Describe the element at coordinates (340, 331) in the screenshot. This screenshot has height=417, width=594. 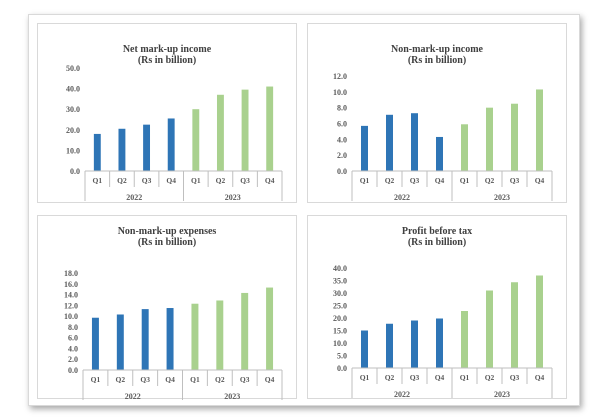
I see `y-tick-label: 15.0` at that location.